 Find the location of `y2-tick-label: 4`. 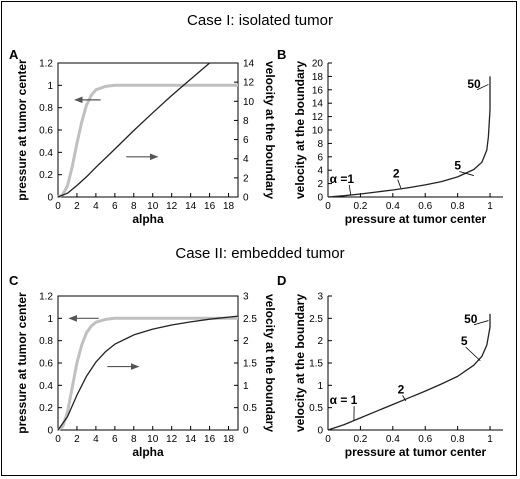

y2-tick-label: 4 is located at coordinates (246, 159).